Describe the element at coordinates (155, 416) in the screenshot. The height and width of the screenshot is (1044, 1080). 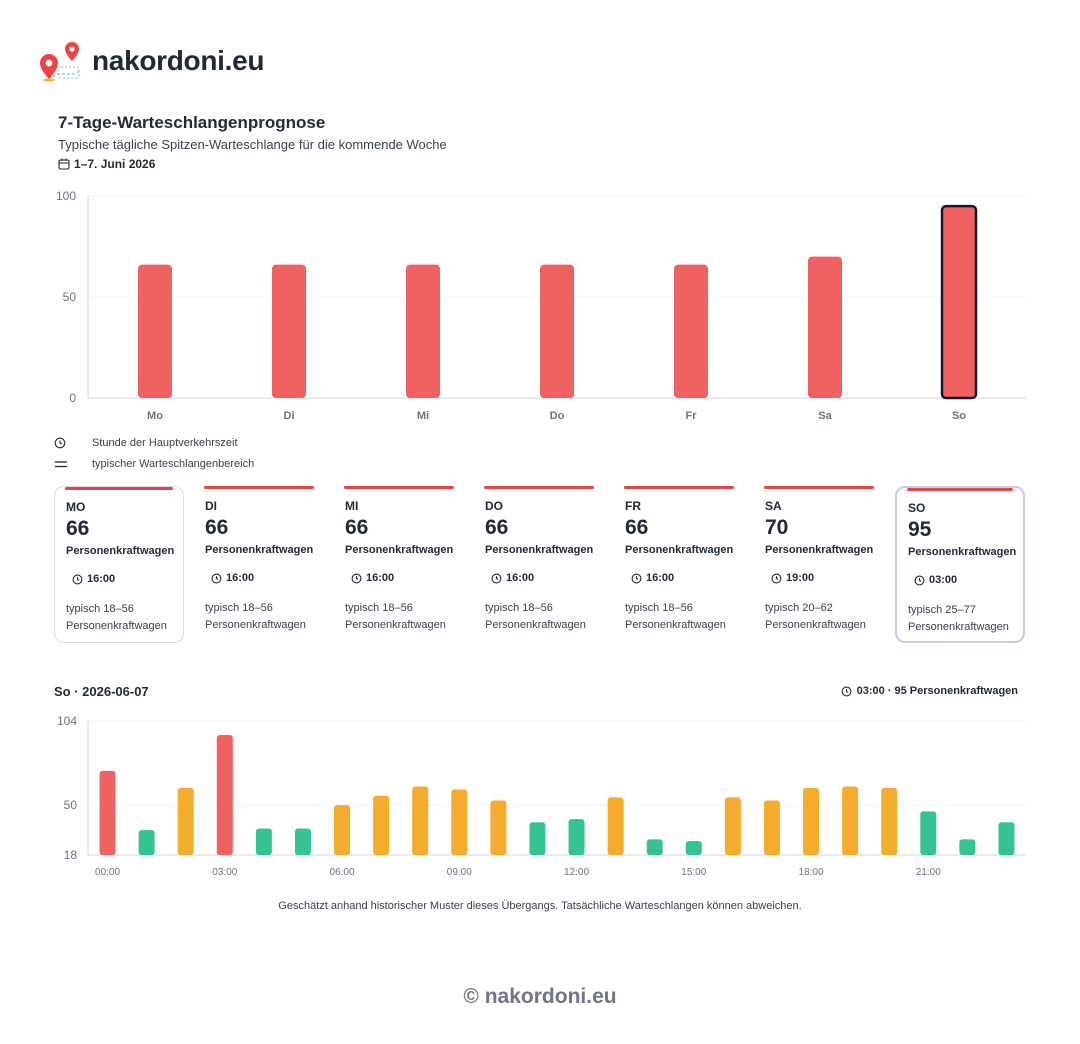
I see `x-tick-label: Mo` at that location.